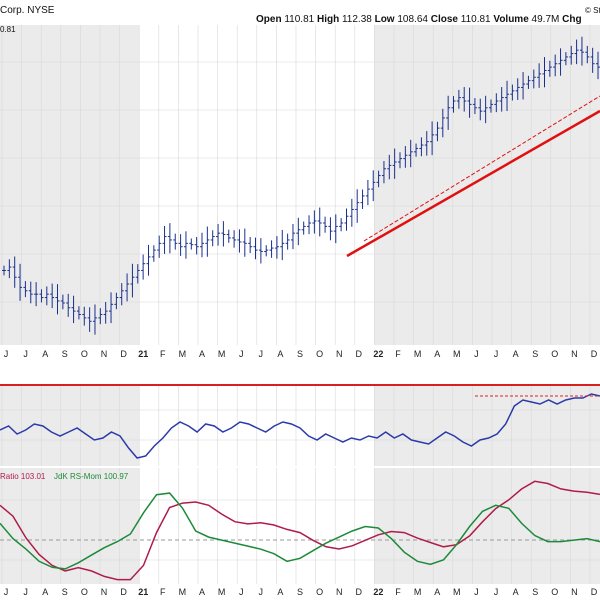 Image resolution: width=600 pixels, height=600 pixels. Describe the element at coordinates (398, 354) in the screenshot. I see `x-tick-label: F` at that location.